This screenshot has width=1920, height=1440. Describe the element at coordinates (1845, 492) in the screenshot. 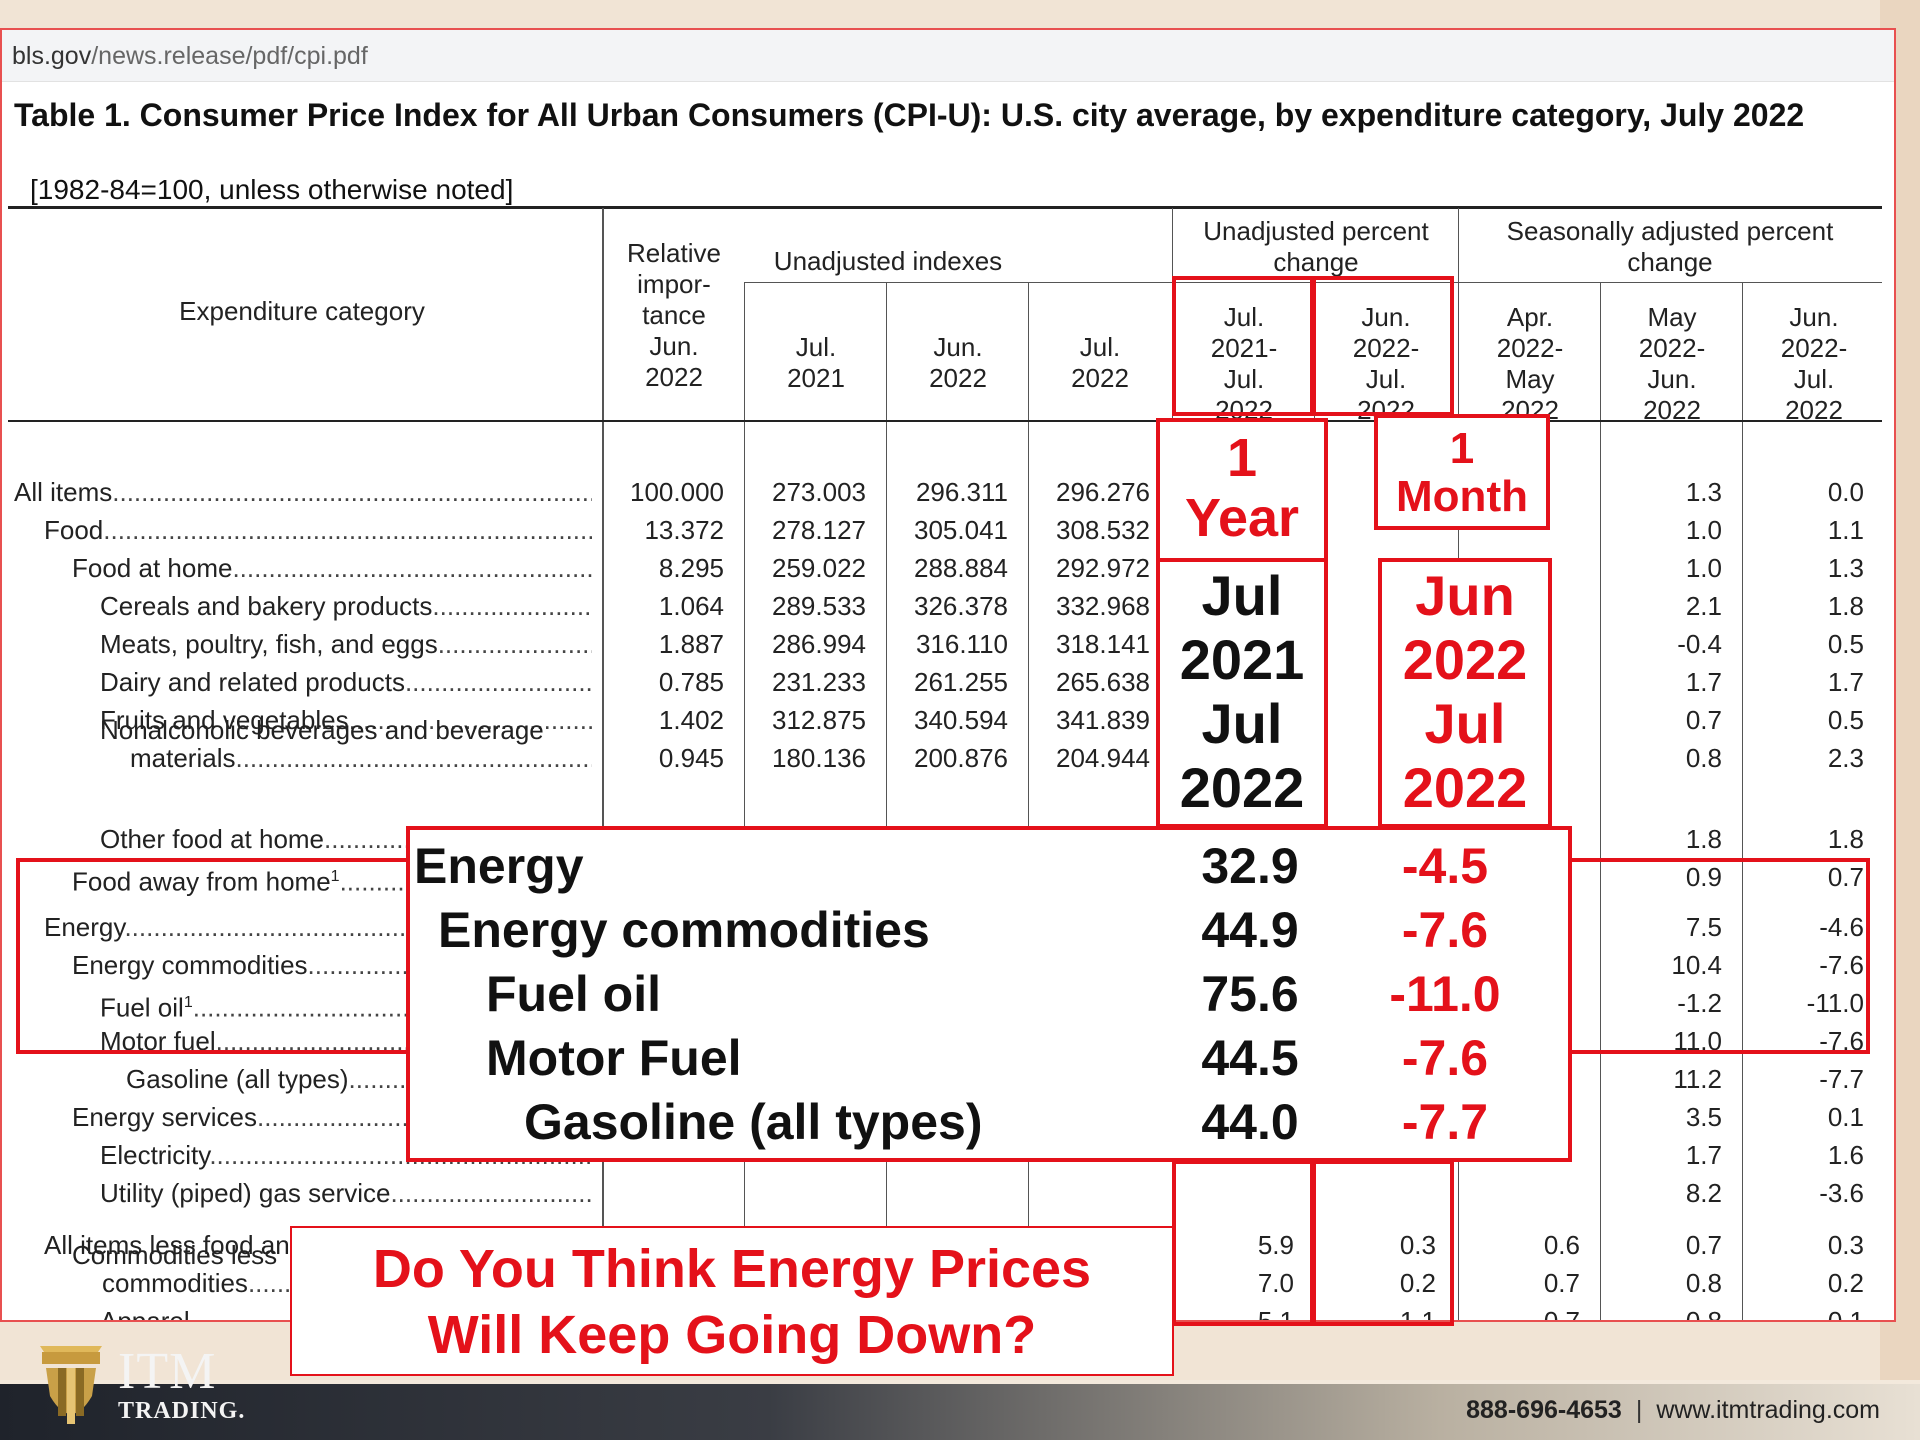

I see `cell-jun_jul: 0.0` at that location.